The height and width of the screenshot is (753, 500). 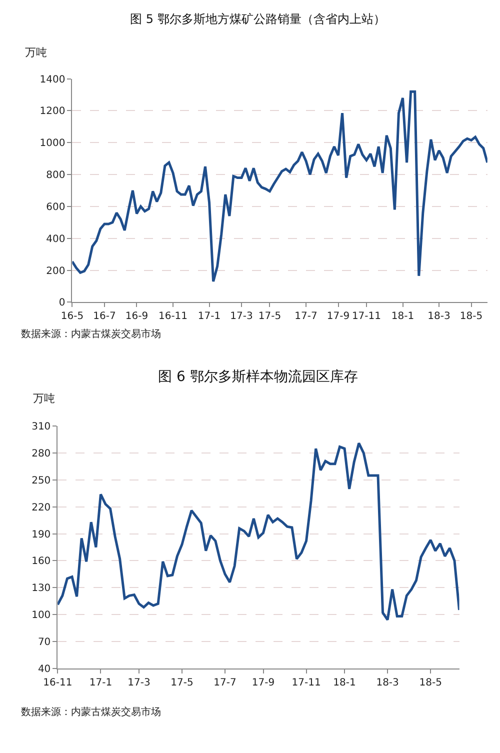 What do you see at coordinates (41, 480) in the screenshot?
I see `y-tick-label: 250` at bounding box center [41, 480].